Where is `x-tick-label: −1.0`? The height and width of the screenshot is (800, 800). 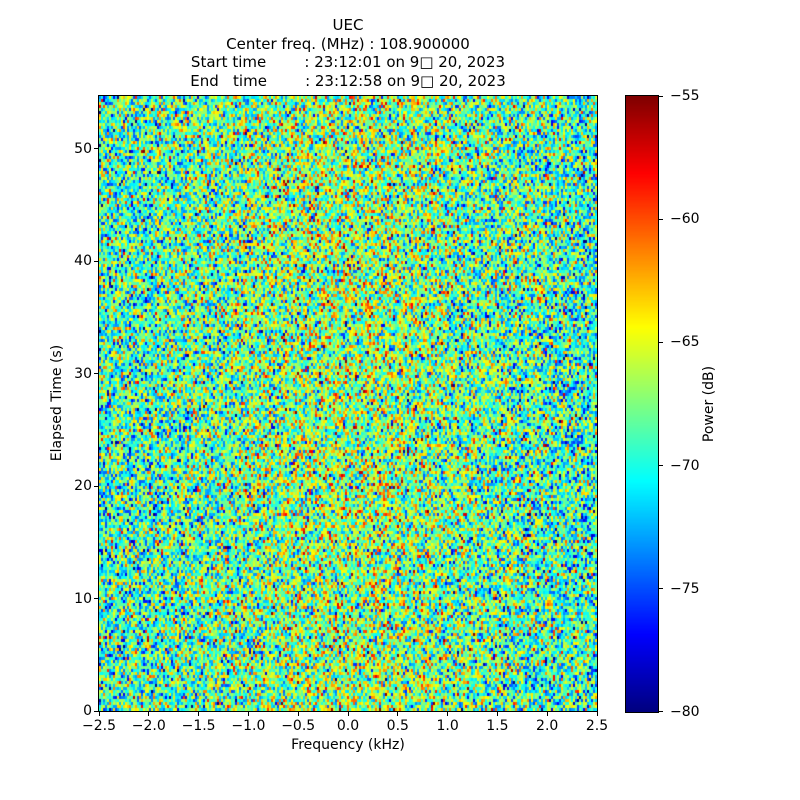
x-tick-label: −1.0 is located at coordinates (248, 726).